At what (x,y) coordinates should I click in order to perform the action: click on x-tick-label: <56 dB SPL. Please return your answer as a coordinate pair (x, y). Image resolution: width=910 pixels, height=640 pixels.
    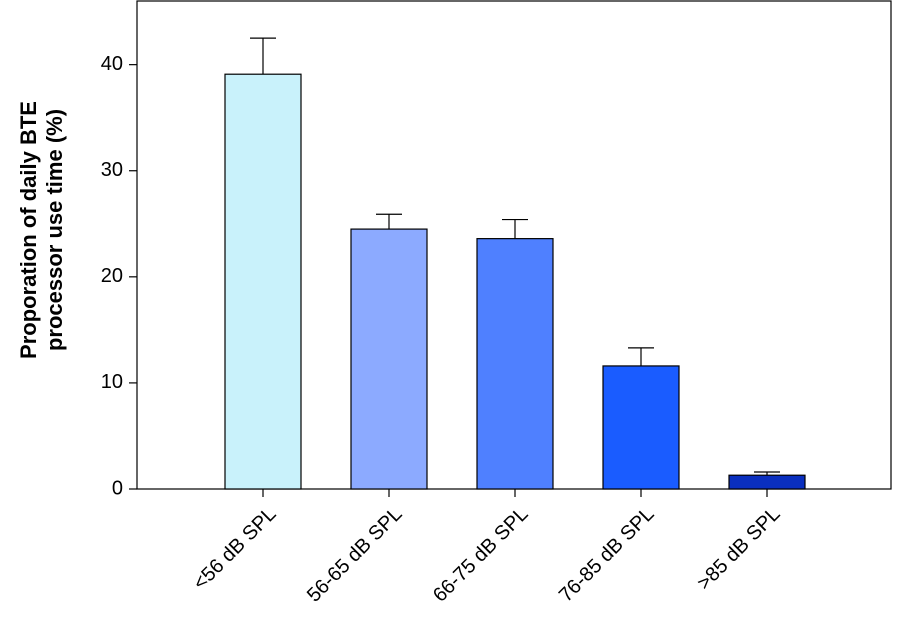
    Looking at the image, I should click on (234, 548).